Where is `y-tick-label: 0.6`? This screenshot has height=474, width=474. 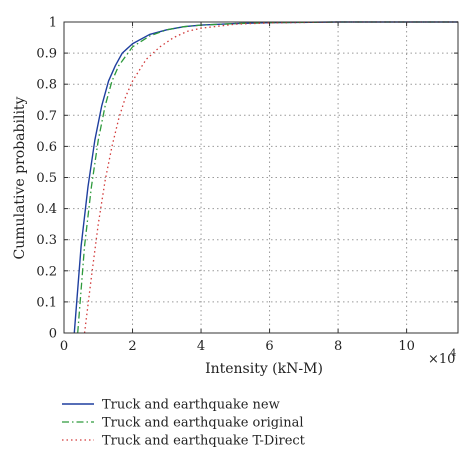 y-tick-label: 0.6 is located at coordinates (46, 147).